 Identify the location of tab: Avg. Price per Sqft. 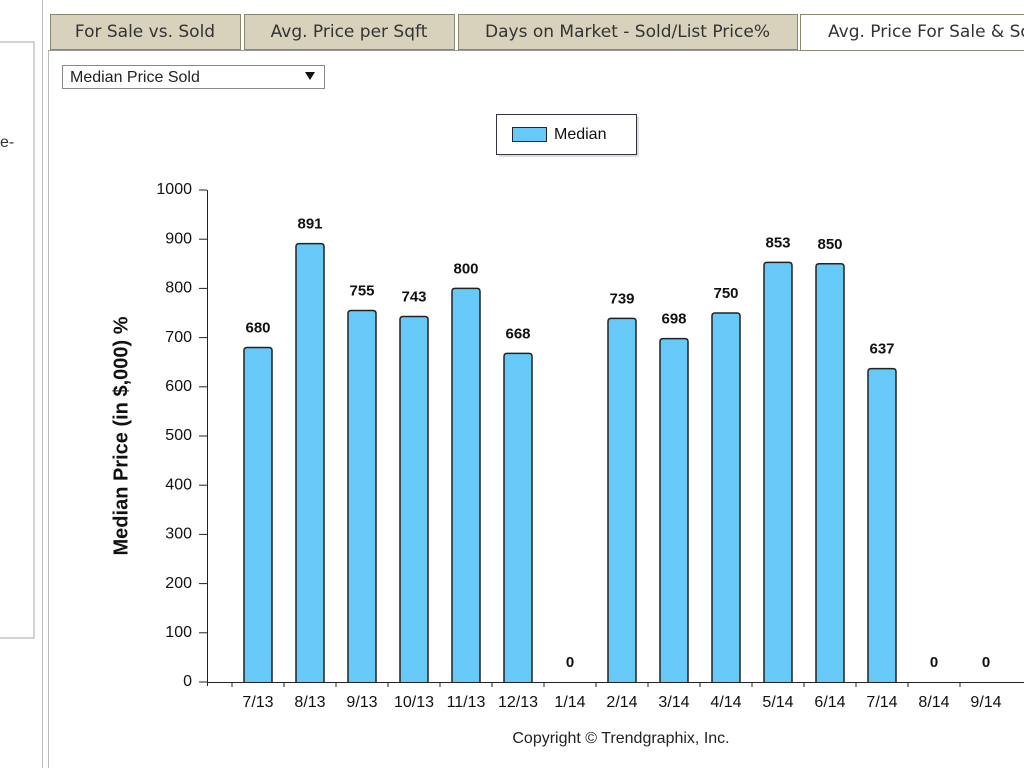
(349, 32).